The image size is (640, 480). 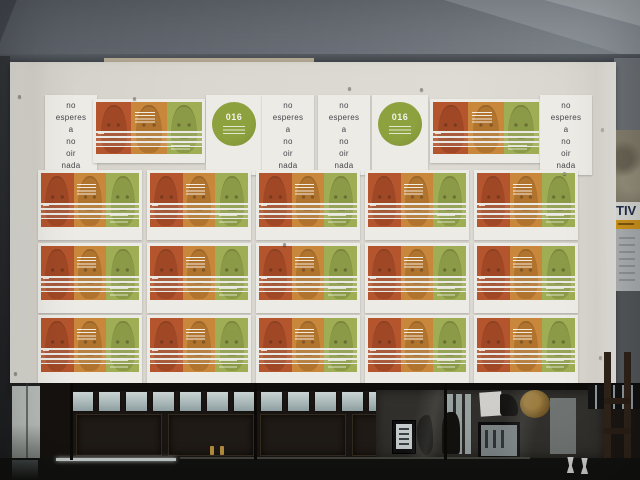 I want to click on sculpture, so click(x=425, y=435).